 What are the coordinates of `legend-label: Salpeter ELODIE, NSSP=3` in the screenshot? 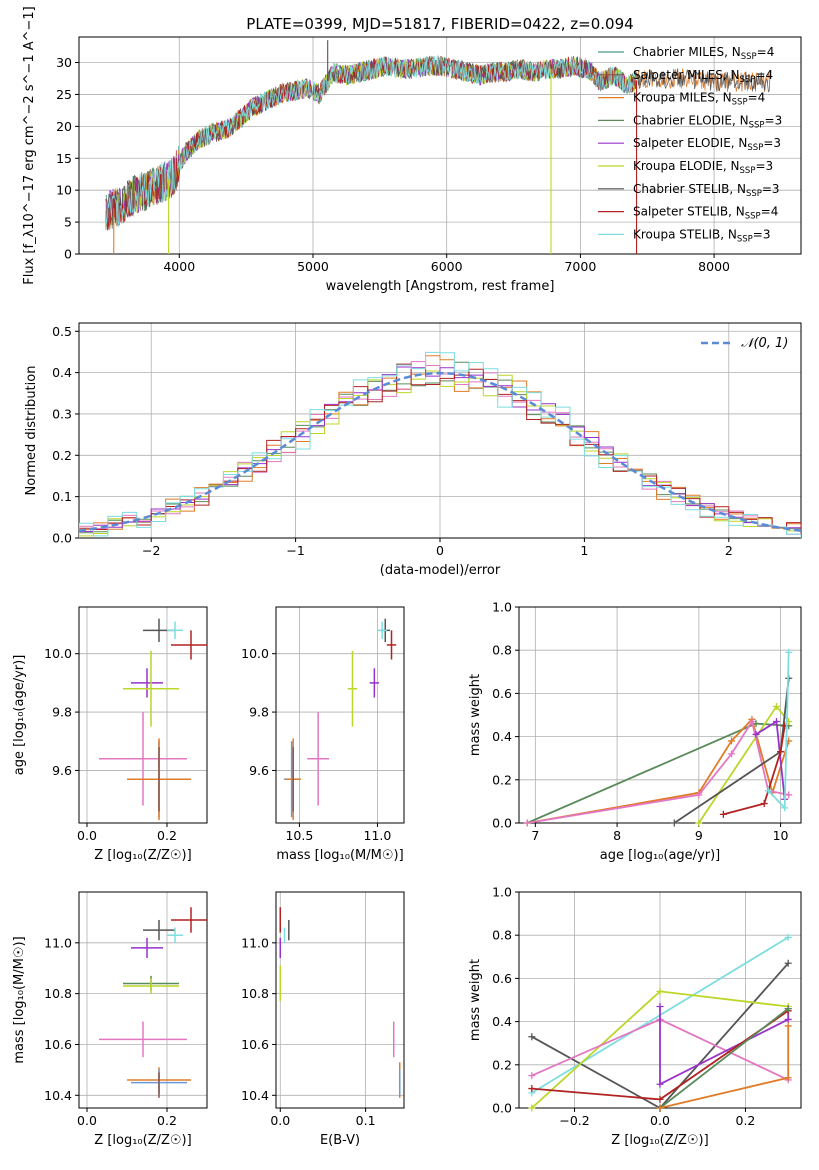 It's located at (707, 144).